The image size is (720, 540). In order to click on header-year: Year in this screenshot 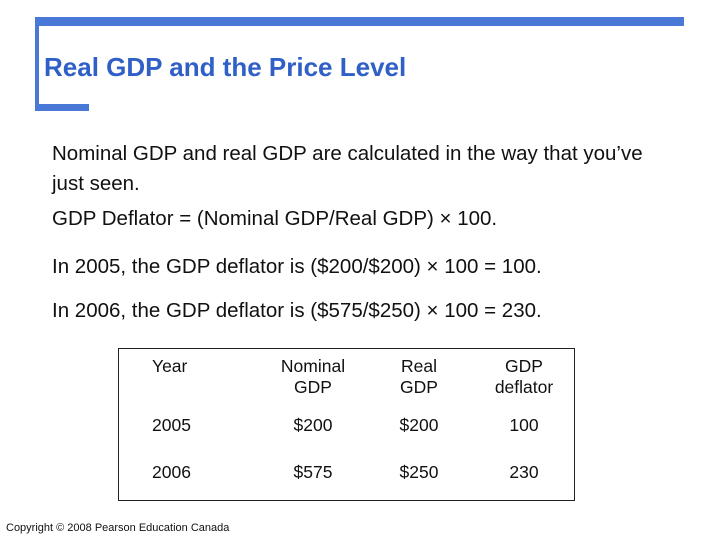, I will do `click(170, 366)`.